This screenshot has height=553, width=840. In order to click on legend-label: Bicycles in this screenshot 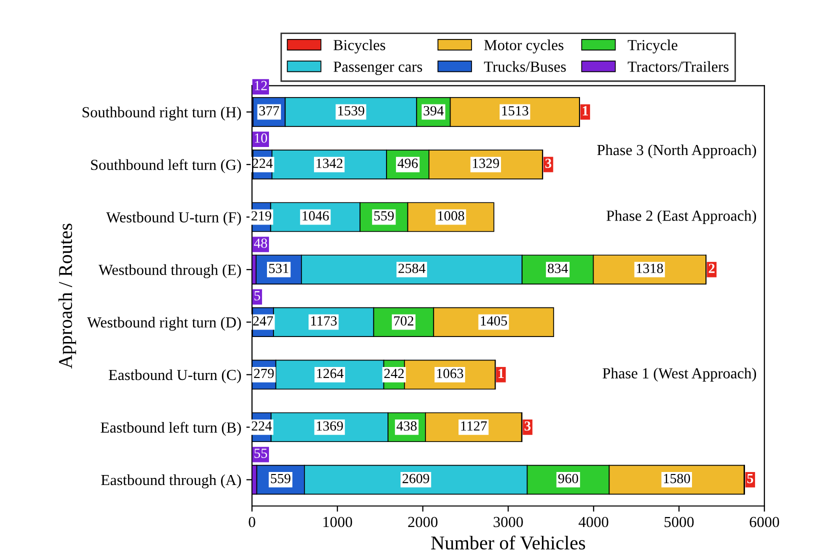, I will do `click(360, 46)`.